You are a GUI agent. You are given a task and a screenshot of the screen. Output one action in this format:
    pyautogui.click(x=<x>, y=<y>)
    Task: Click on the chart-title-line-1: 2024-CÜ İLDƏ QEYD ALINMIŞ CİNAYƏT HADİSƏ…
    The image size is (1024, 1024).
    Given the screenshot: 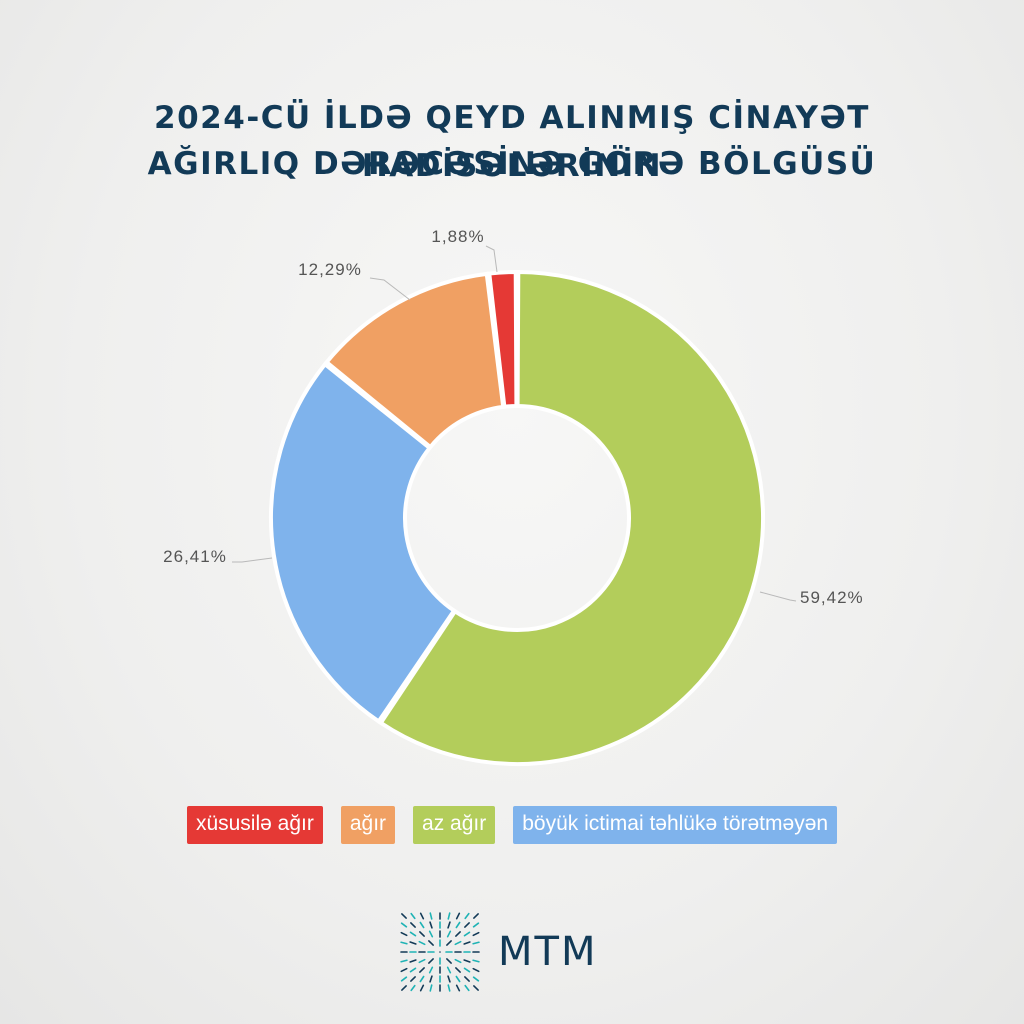 What is the action you would take?
    pyautogui.click(x=512, y=142)
    